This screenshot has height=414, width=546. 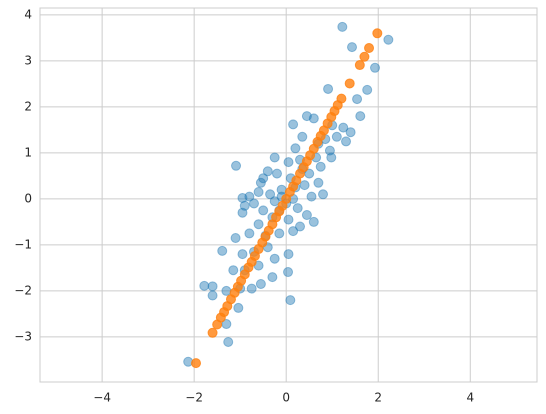 I want to click on x-tick-label: 4, so click(x=470, y=398).